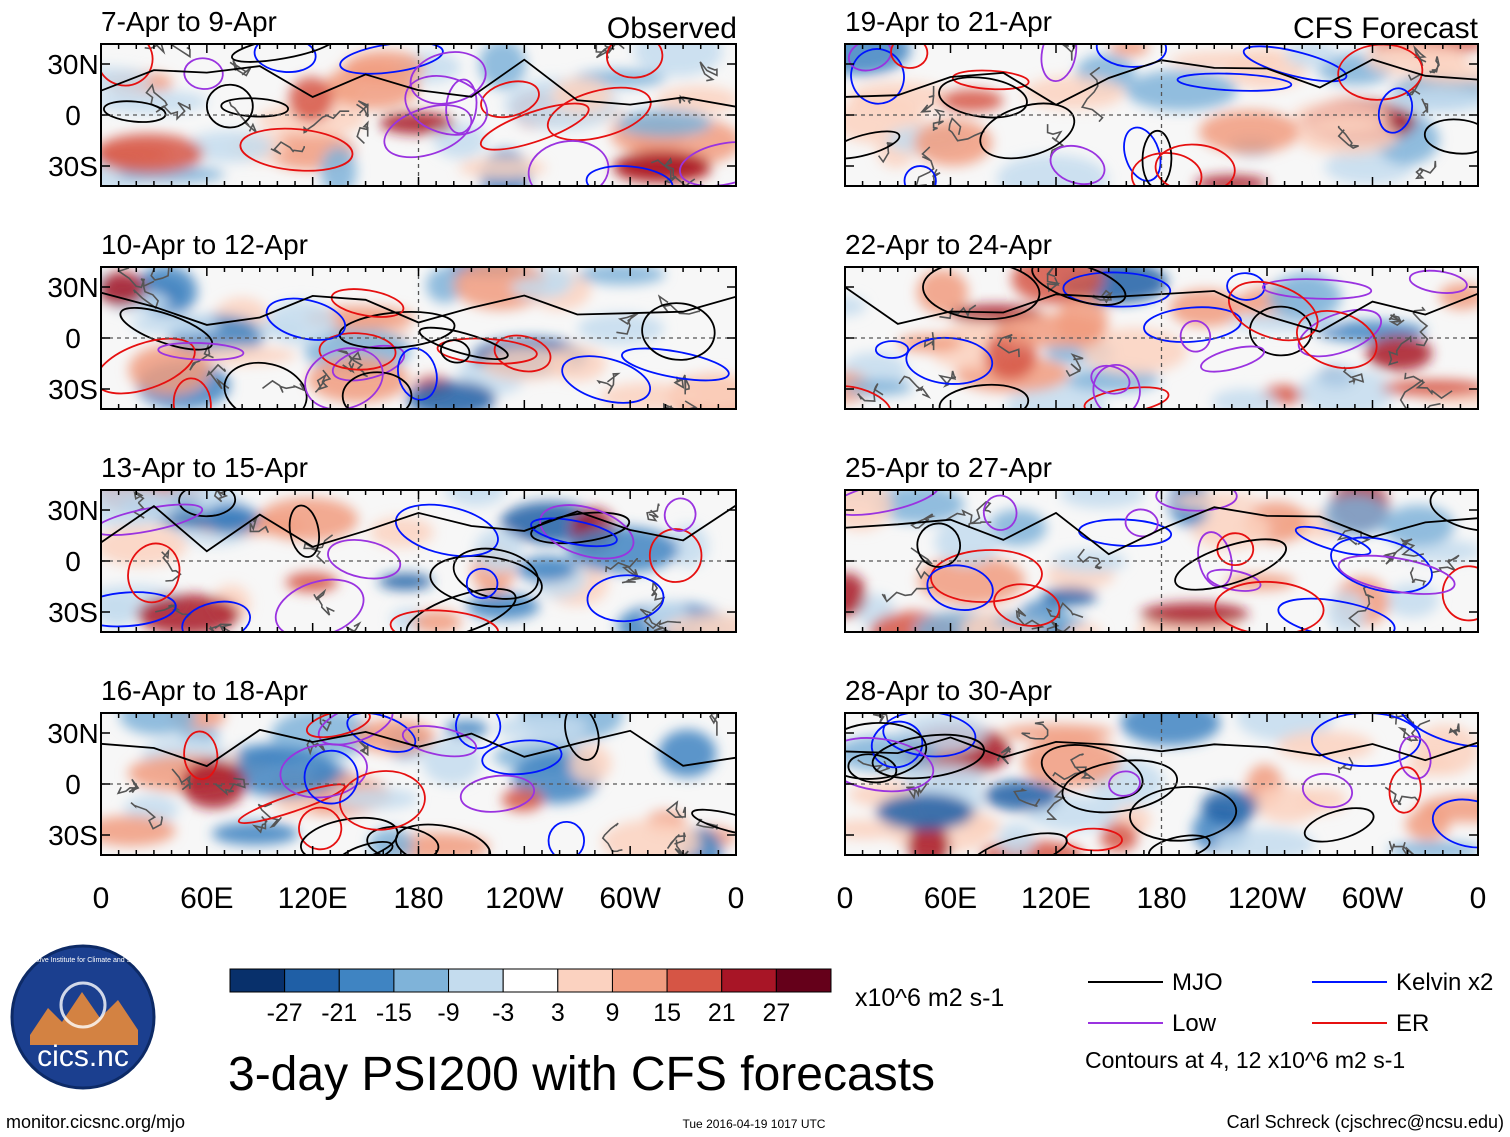 Image resolution: width=1510 pixels, height=1137 pixels. What do you see at coordinates (581, 1074) in the screenshot?
I see `chart-title: 3-day PSI200 with CFS forecasts` at bounding box center [581, 1074].